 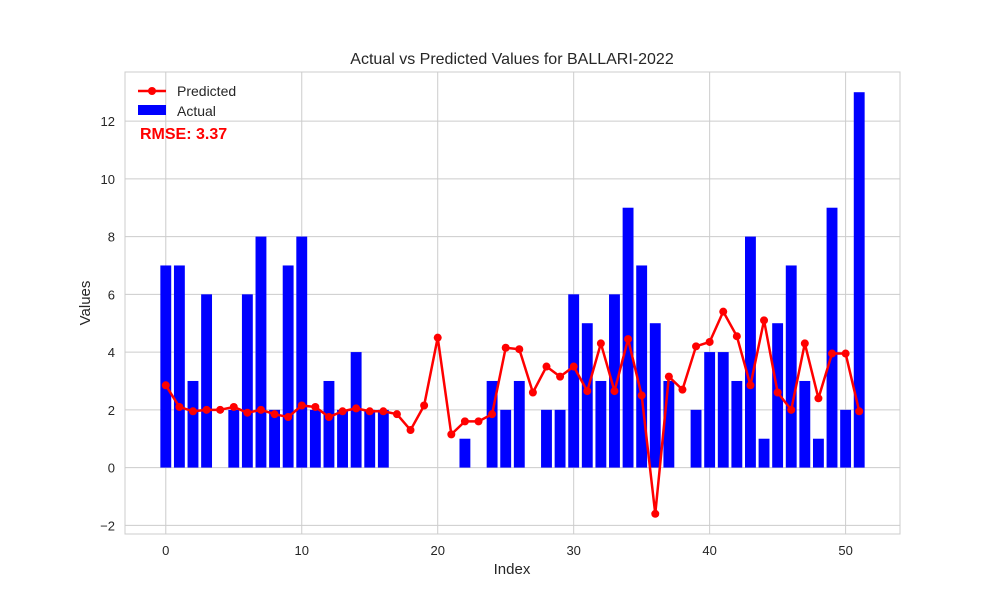 What do you see at coordinates (196, 111) in the screenshot?
I see `legend-actual-label: Actual` at bounding box center [196, 111].